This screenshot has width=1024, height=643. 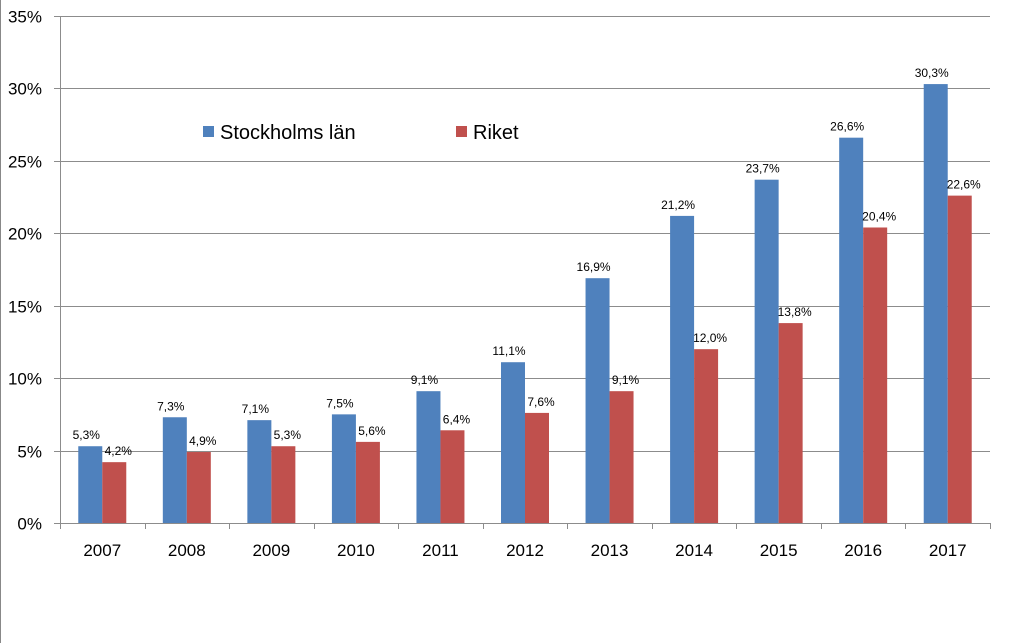 I want to click on x-tick-label: 2014, so click(x=694, y=550).